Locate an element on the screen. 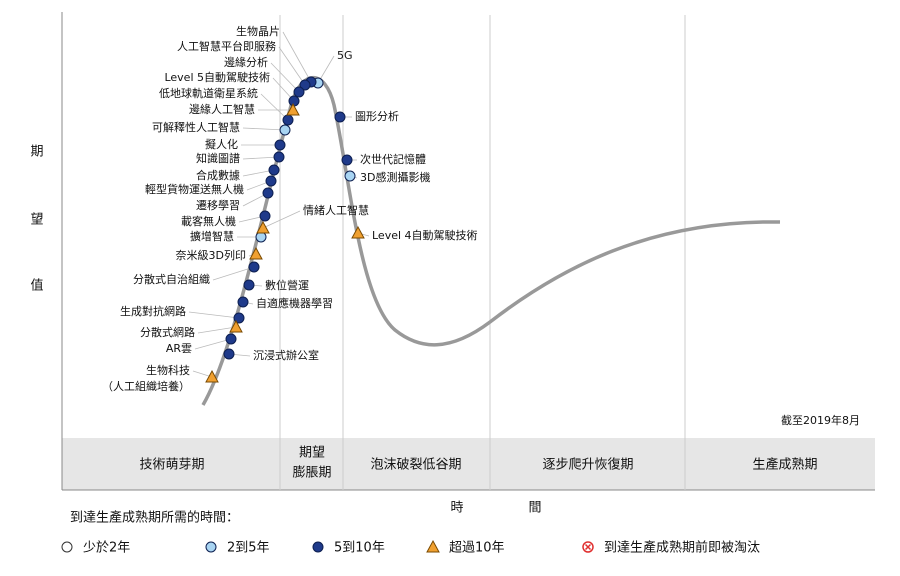 This screenshot has width=900, height=576. technology-label: 低地球軌道衛星系統 is located at coordinates (208, 93).